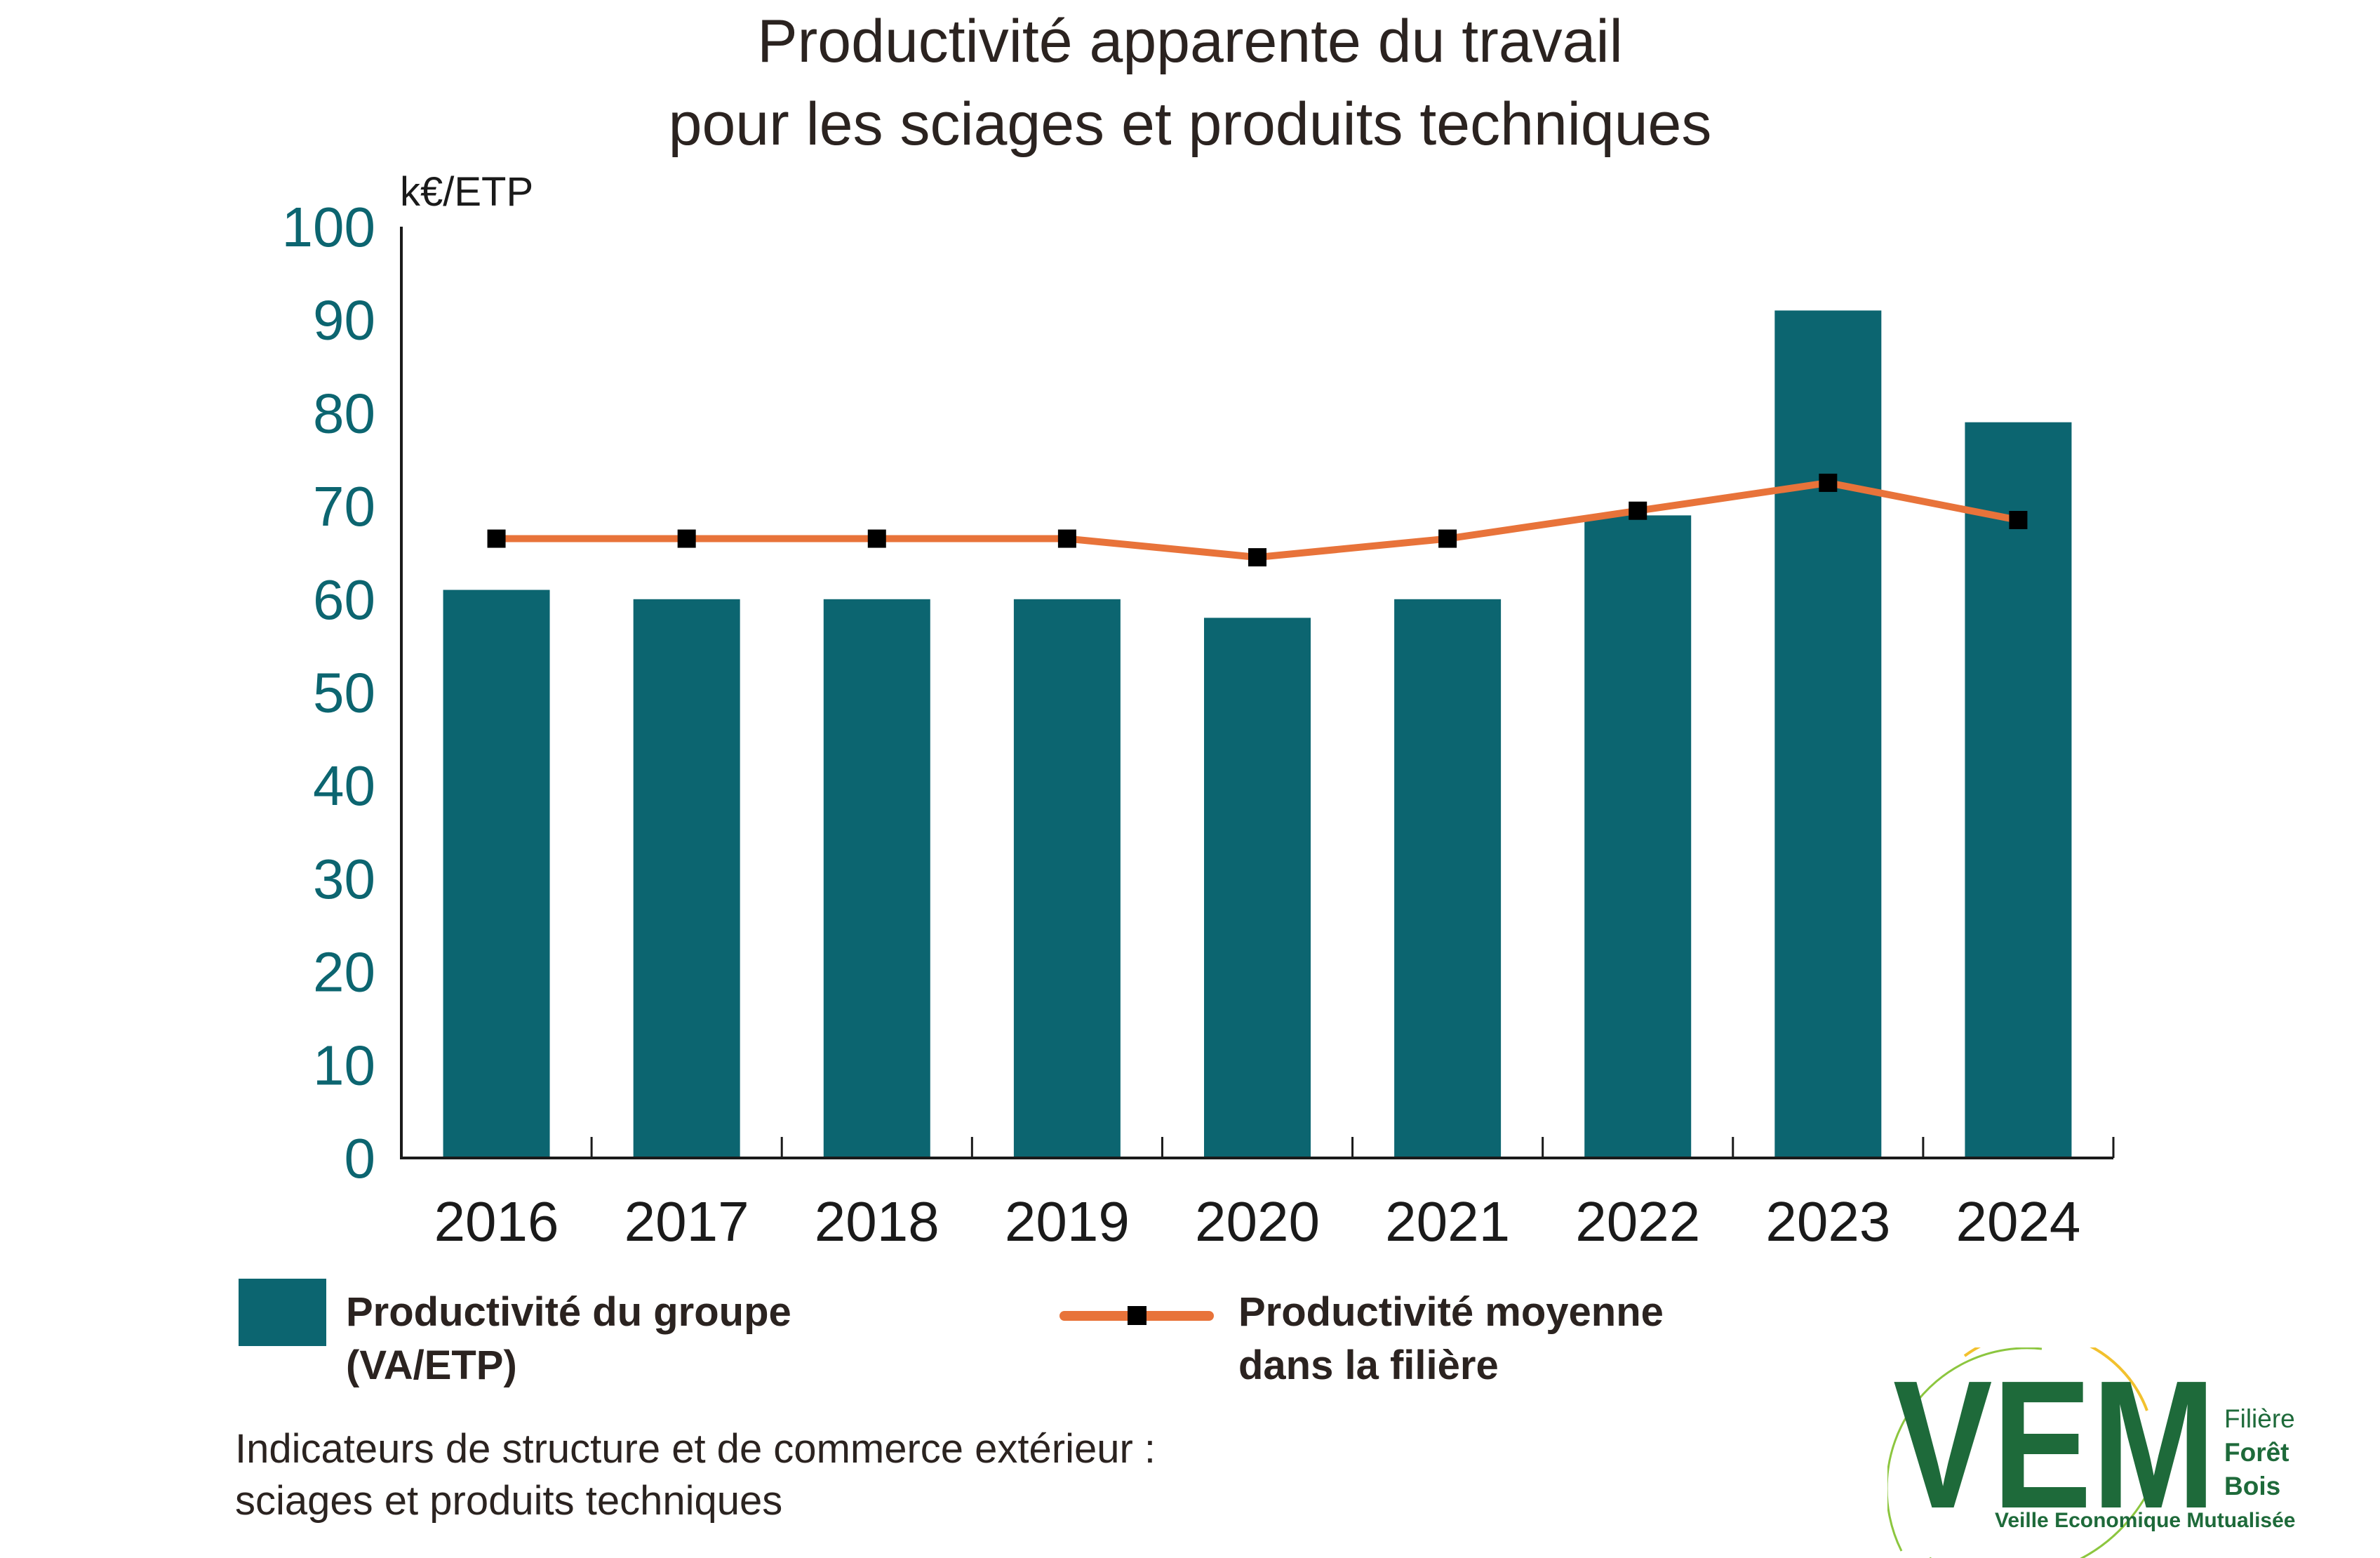 The image size is (2380, 1558). I want to click on line-point-2021, so click(1448, 538).